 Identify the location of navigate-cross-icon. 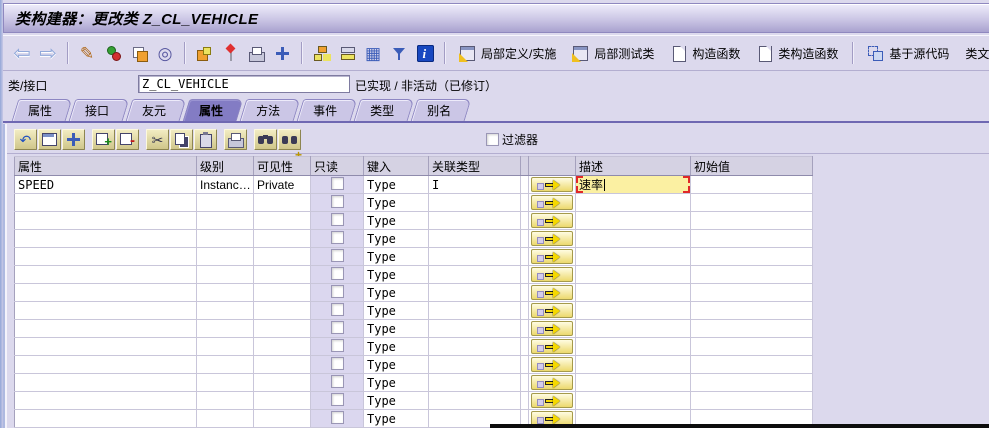
(73, 139).